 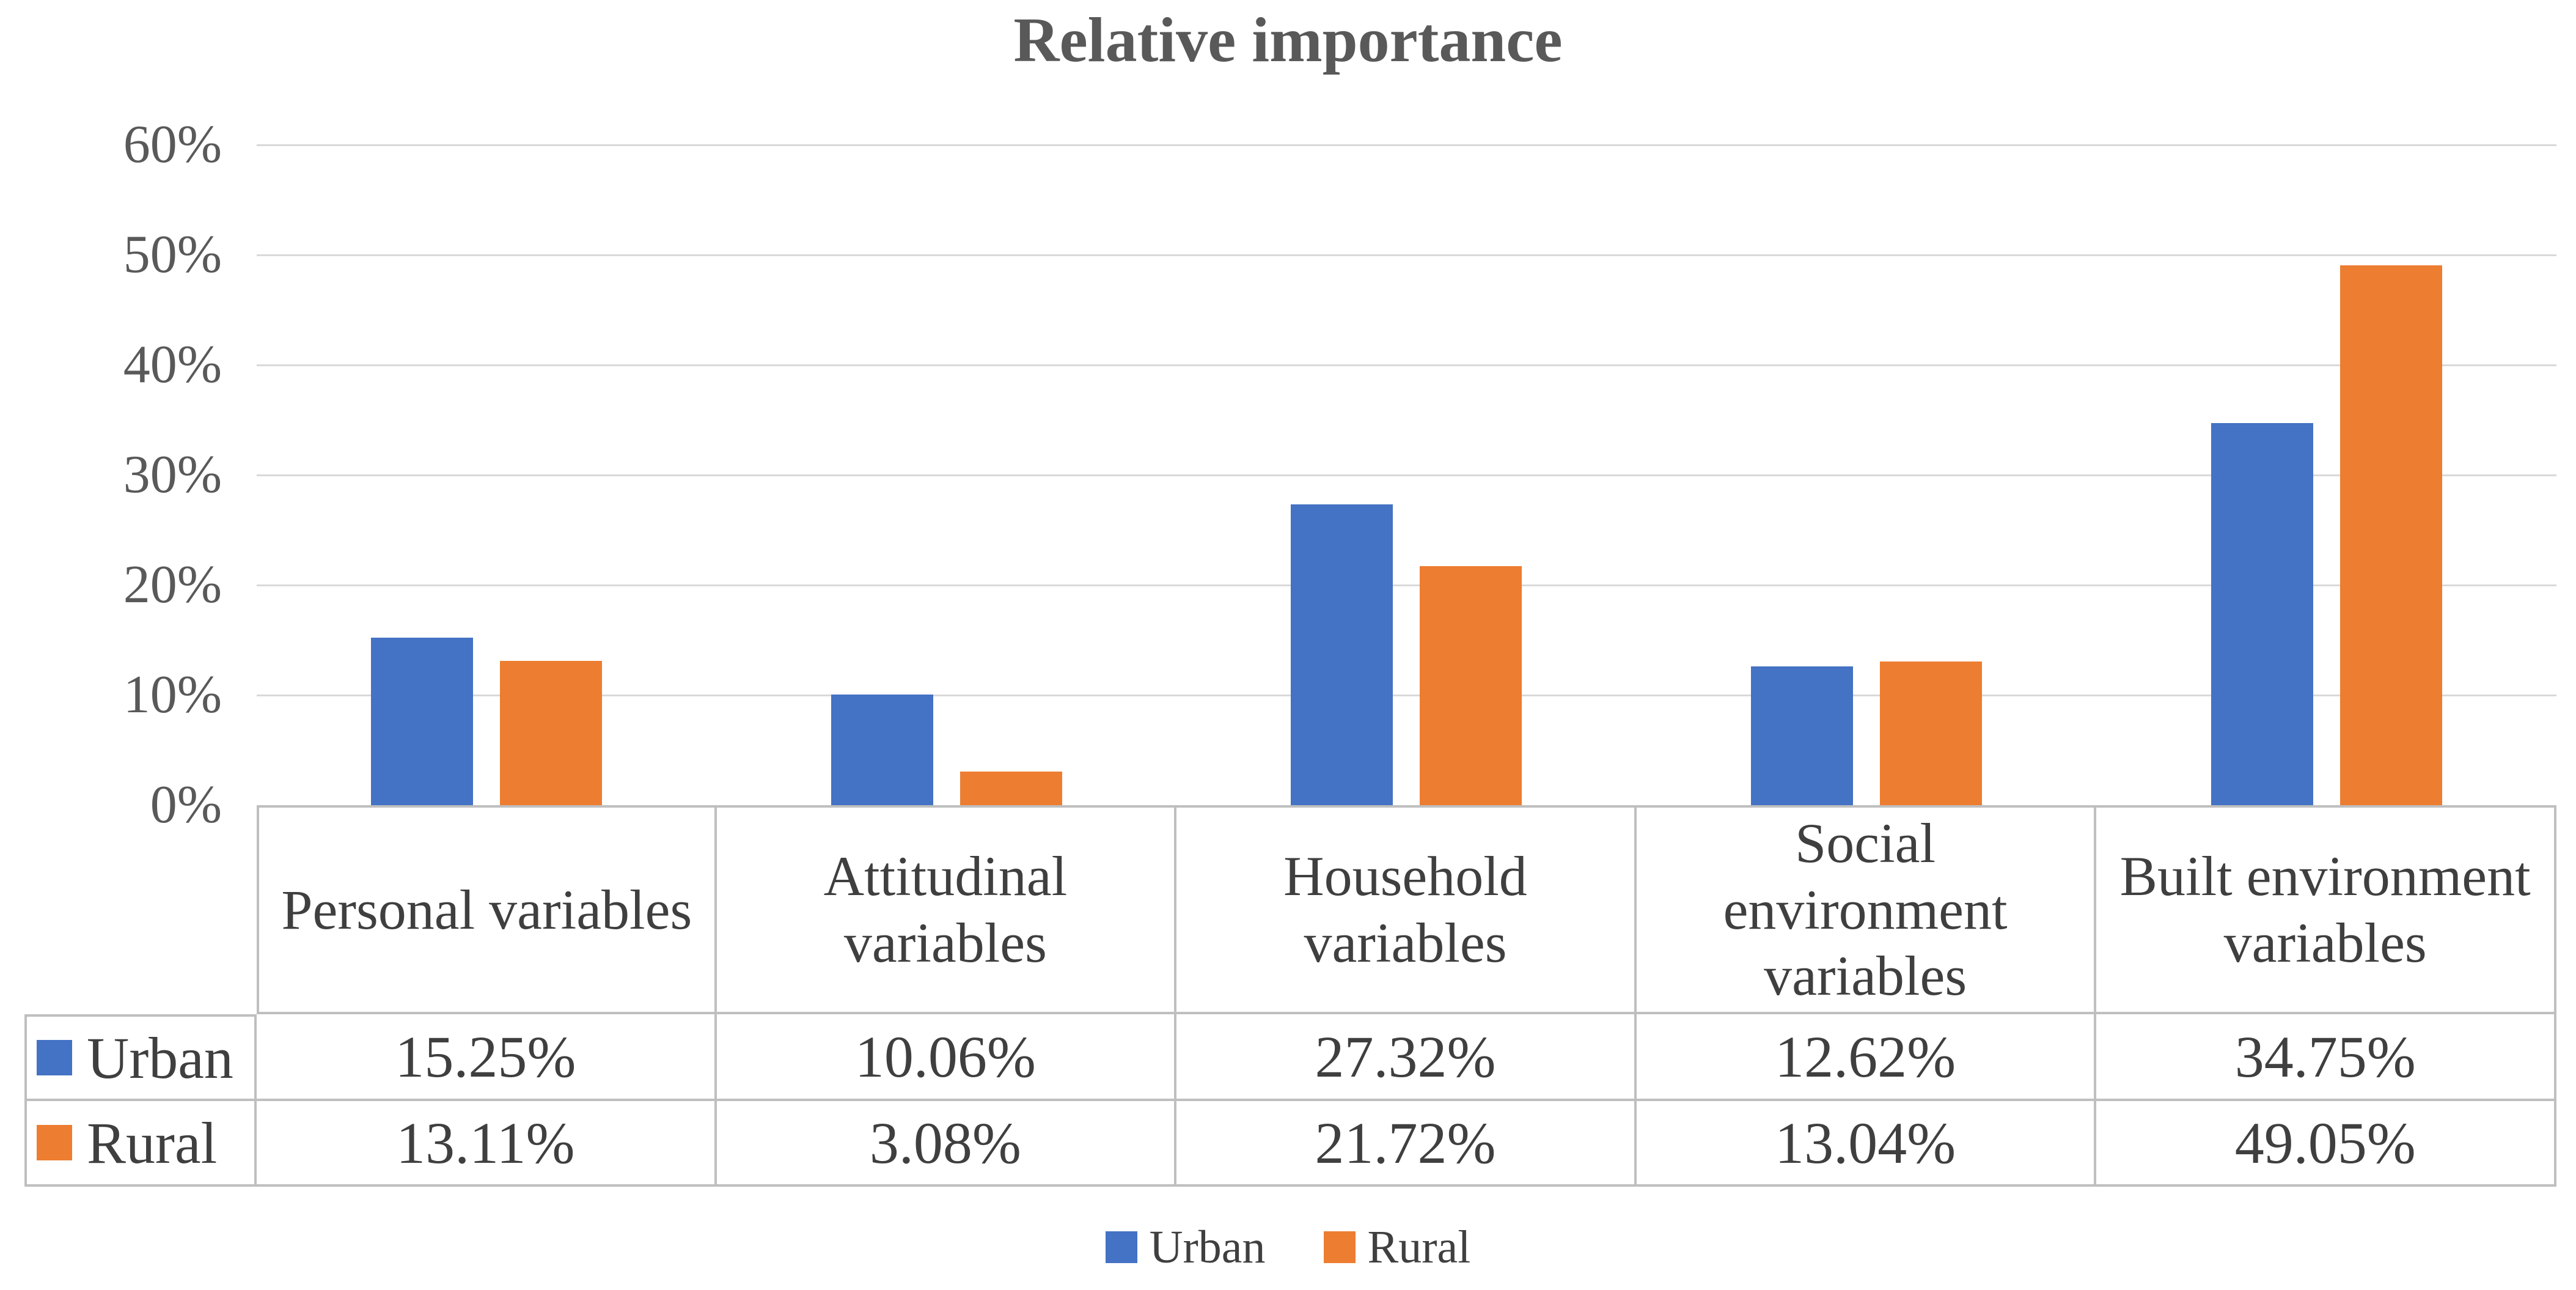 I want to click on category-header: Social environment variables, so click(x=1866, y=909).